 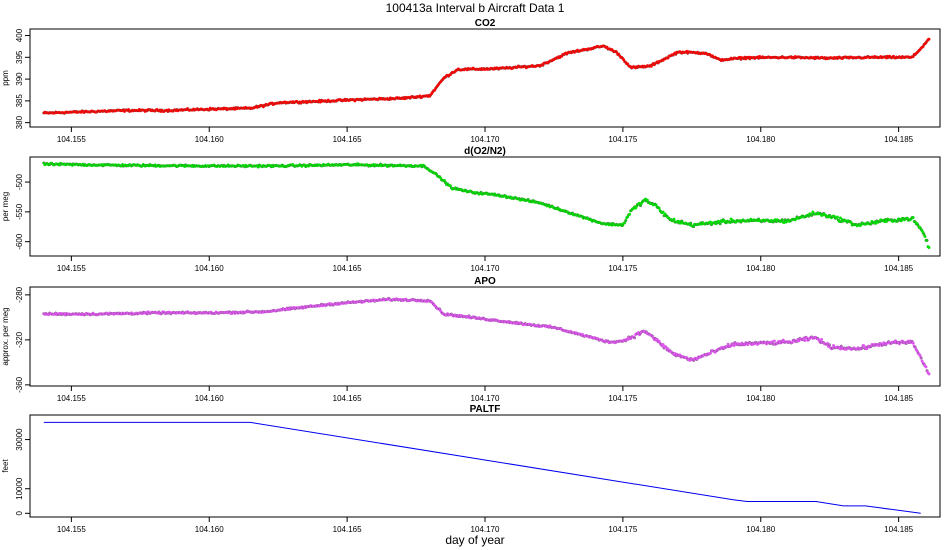 What do you see at coordinates (485, 23) in the screenshot?
I see `panel-title: CO2` at bounding box center [485, 23].